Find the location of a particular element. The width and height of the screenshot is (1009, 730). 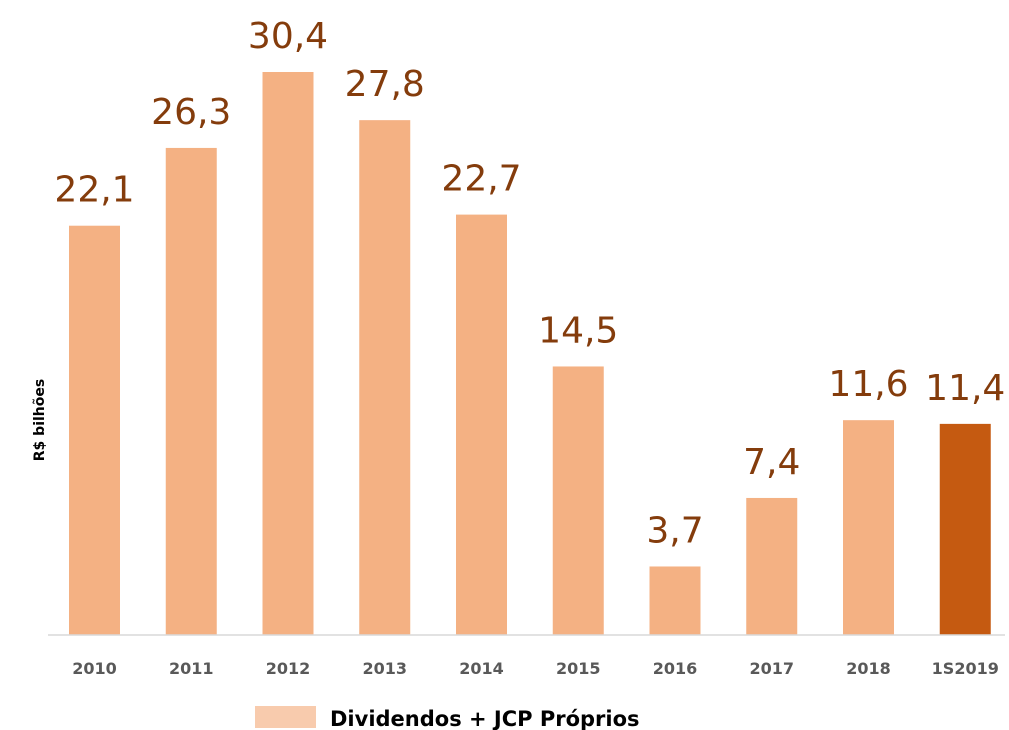

x-tick-label-2017: 2017 is located at coordinates (771, 668).